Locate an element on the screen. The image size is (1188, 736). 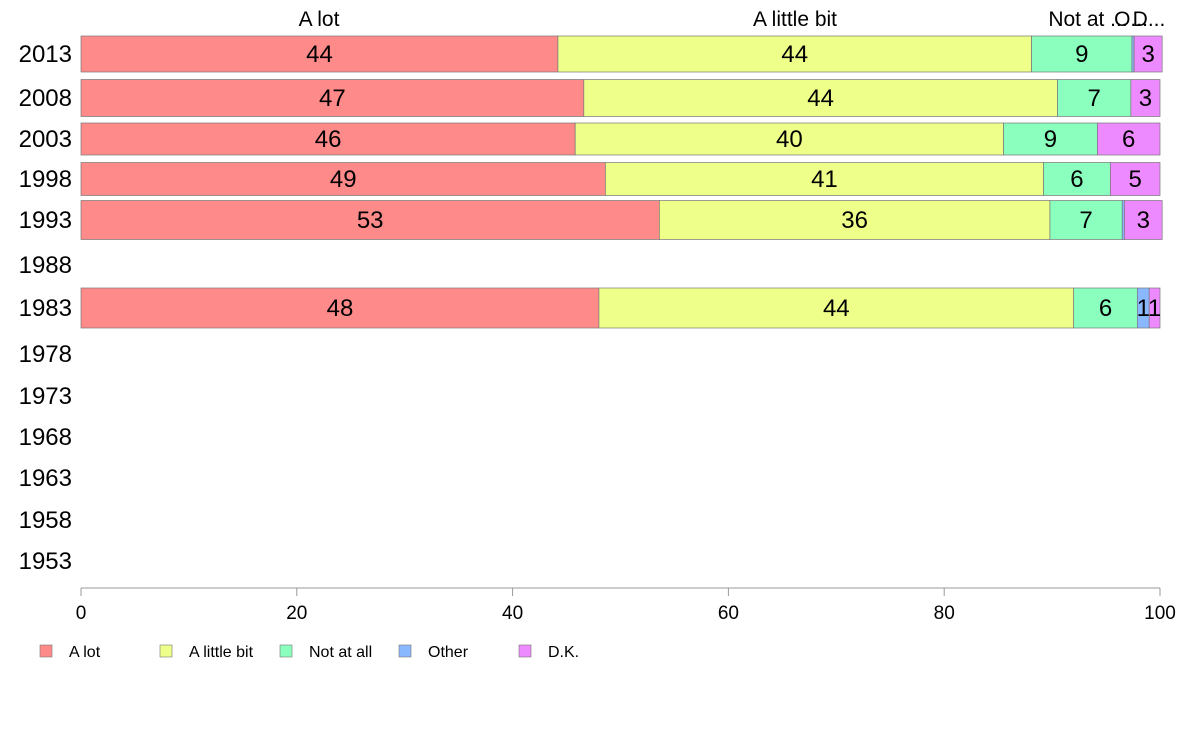
year-label: 2008 is located at coordinates (45, 98).